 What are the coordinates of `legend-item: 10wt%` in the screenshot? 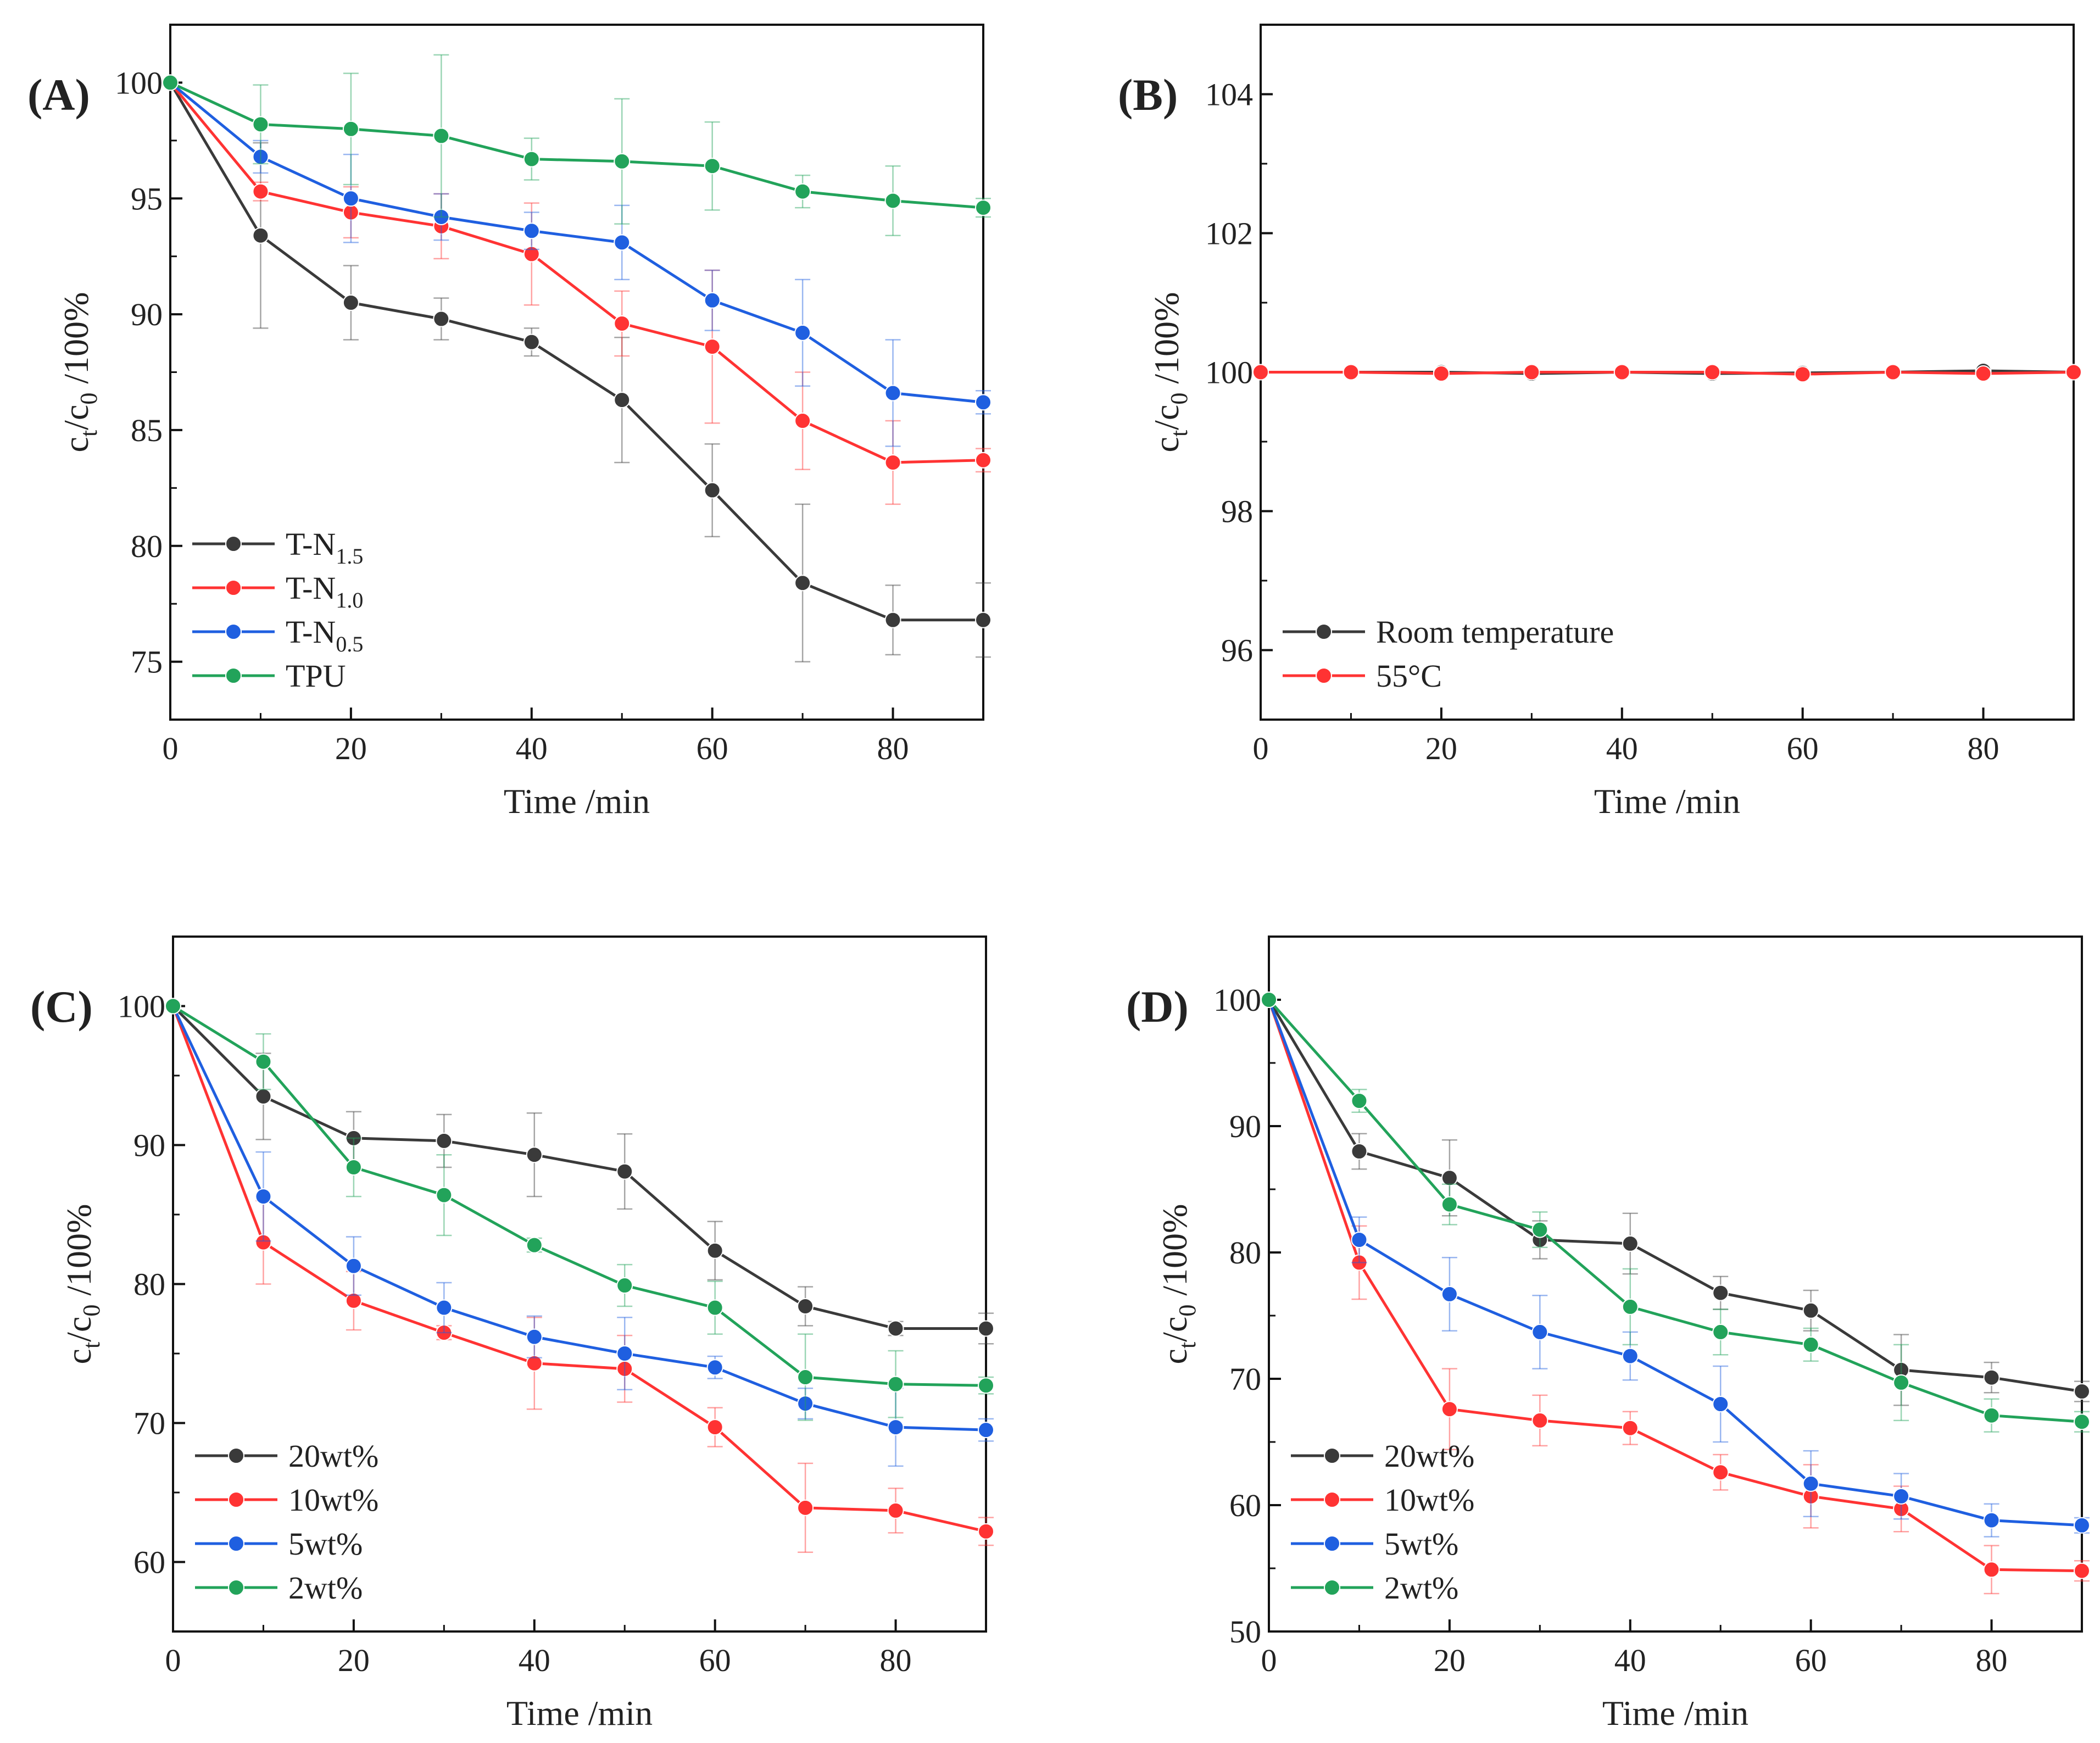 It's located at (1382, 1500).